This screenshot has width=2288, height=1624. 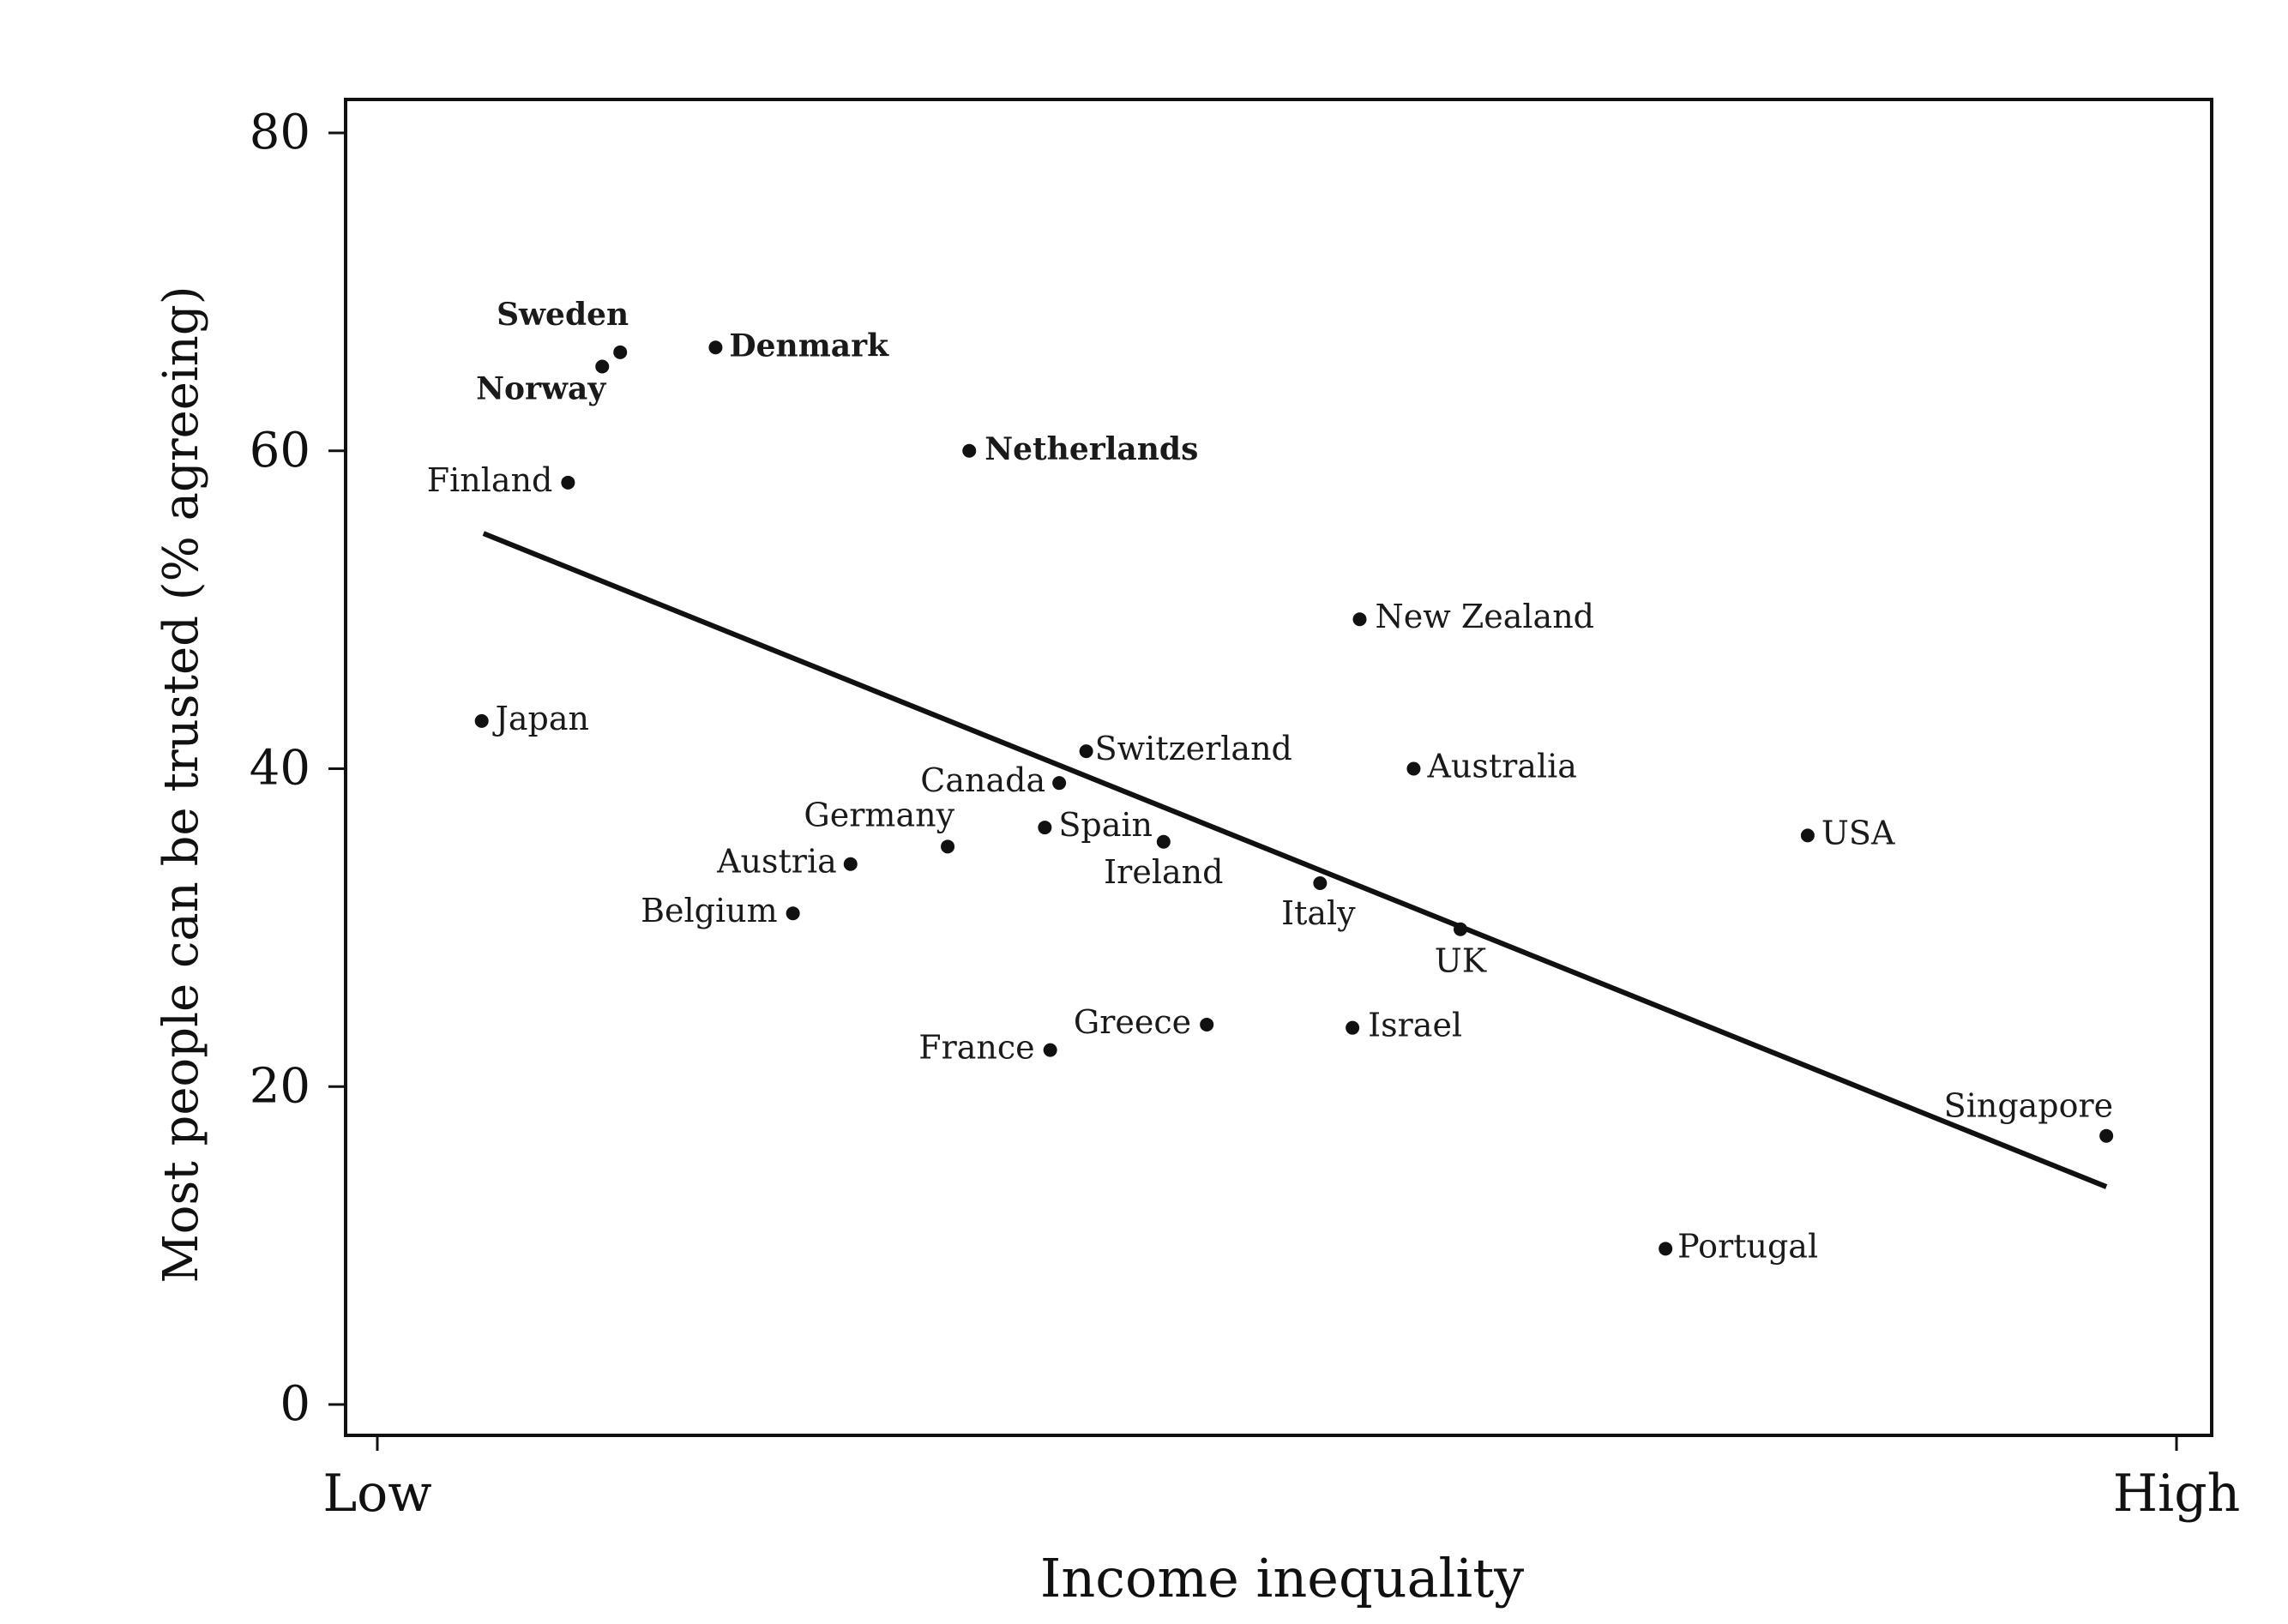 What do you see at coordinates (2106, 1135) in the screenshot?
I see `data-point-singapore` at bounding box center [2106, 1135].